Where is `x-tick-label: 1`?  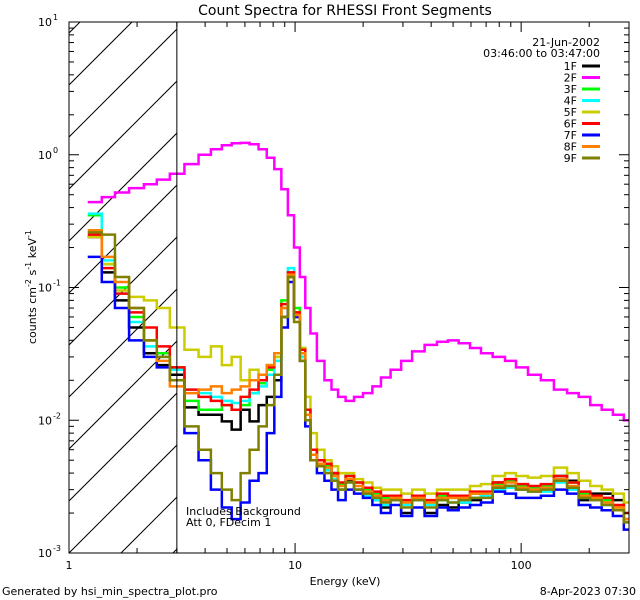 x-tick-label: 1 is located at coordinates (69, 565).